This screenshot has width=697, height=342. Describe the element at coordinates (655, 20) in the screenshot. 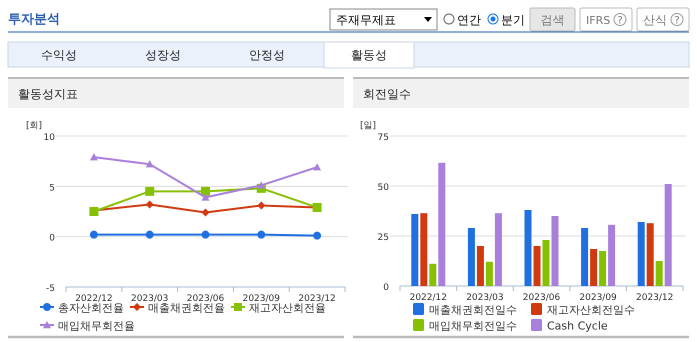

I see `text: 산식` at that location.